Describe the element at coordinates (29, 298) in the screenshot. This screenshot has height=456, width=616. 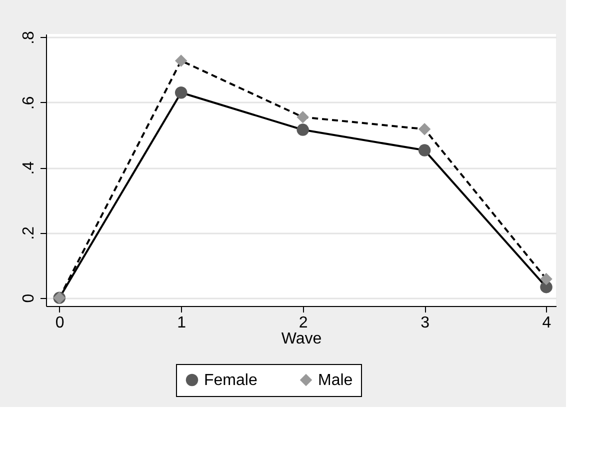
I see `y-tick-label: 0` at that location.